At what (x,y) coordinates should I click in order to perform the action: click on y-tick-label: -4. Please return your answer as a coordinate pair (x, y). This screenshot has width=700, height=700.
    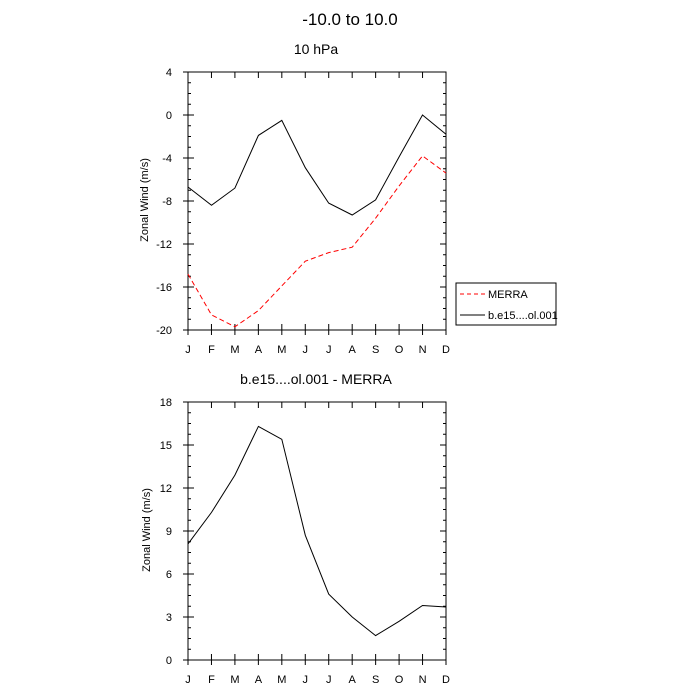
    Looking at the image, I should click on (167, 159).